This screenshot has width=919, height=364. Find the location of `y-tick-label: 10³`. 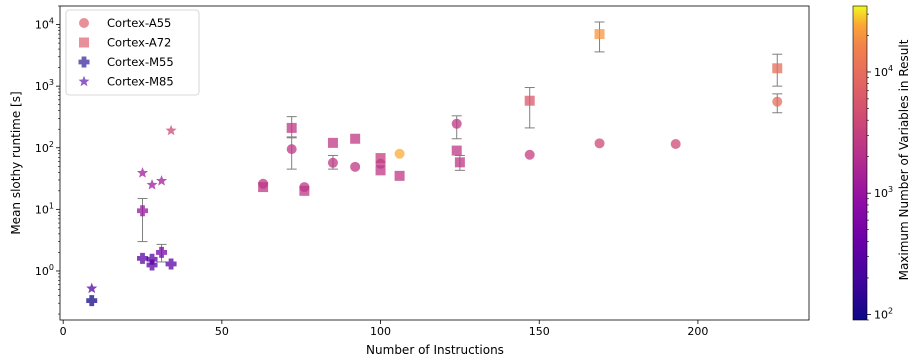

y-tick-label: 10³ is located at coordinates (44, 85).